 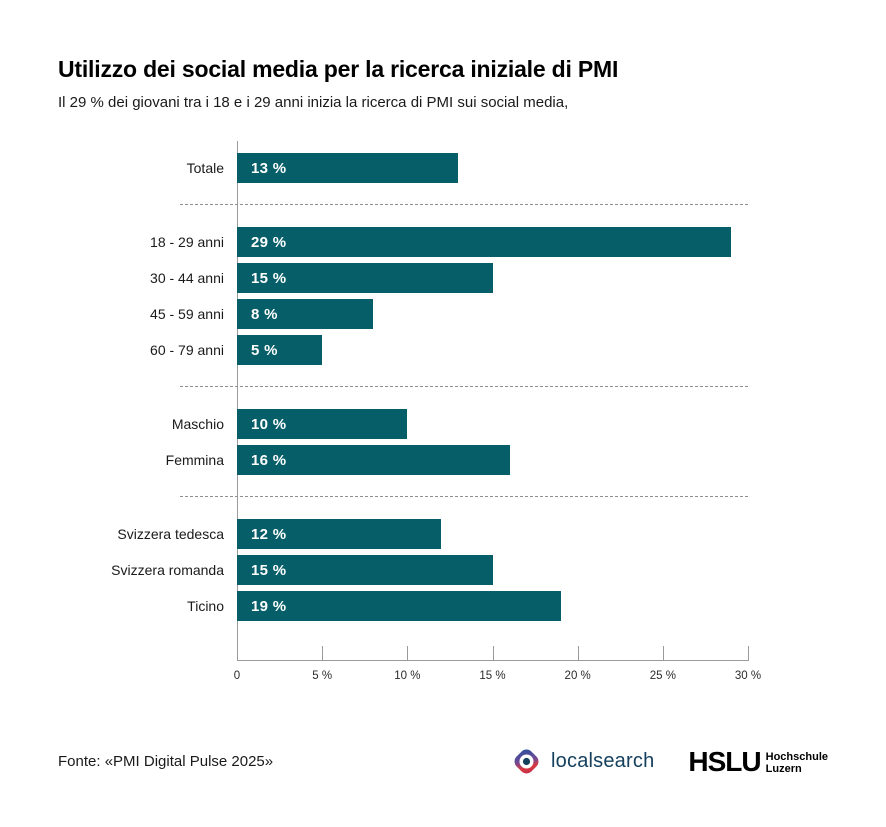 I want to click on bar-value-label: 16 %, so click(x=269, y=460).